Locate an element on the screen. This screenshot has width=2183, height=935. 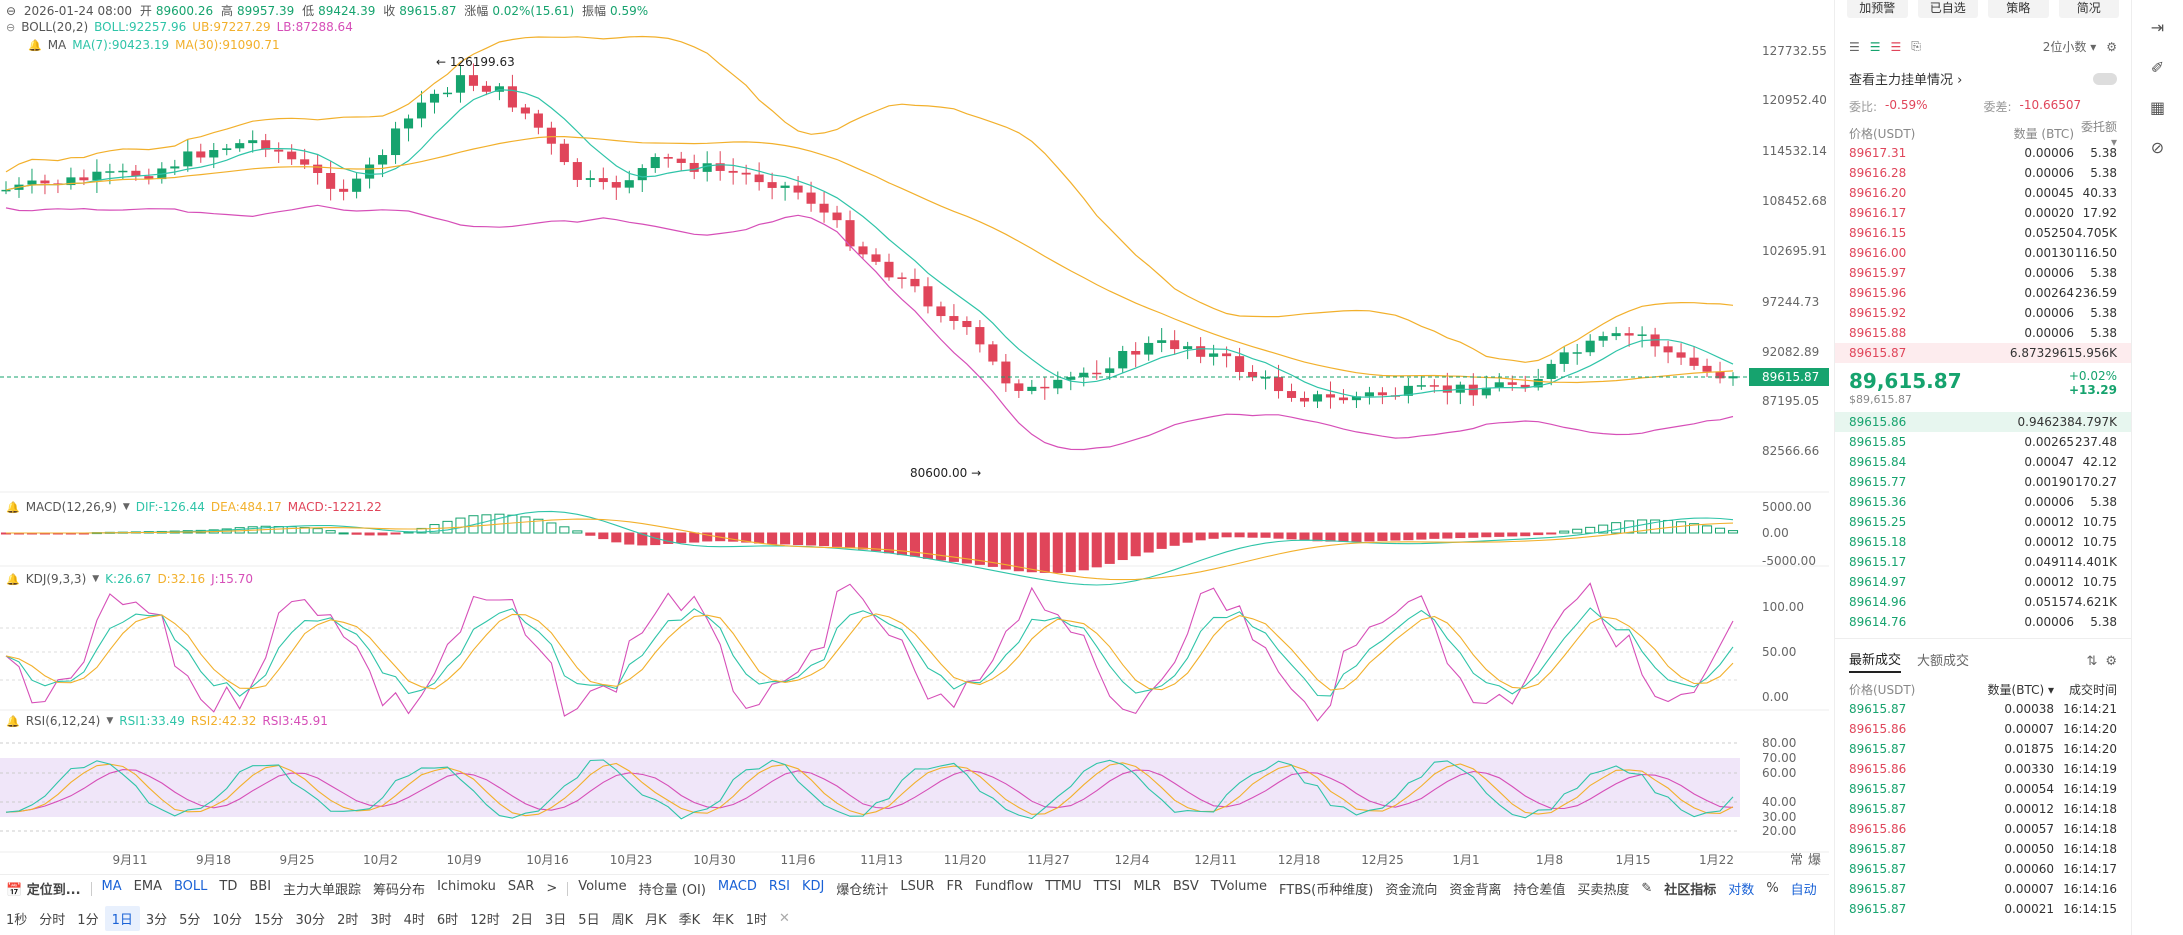
timeframe-4: 3分 is located at coordinates (156, 920).